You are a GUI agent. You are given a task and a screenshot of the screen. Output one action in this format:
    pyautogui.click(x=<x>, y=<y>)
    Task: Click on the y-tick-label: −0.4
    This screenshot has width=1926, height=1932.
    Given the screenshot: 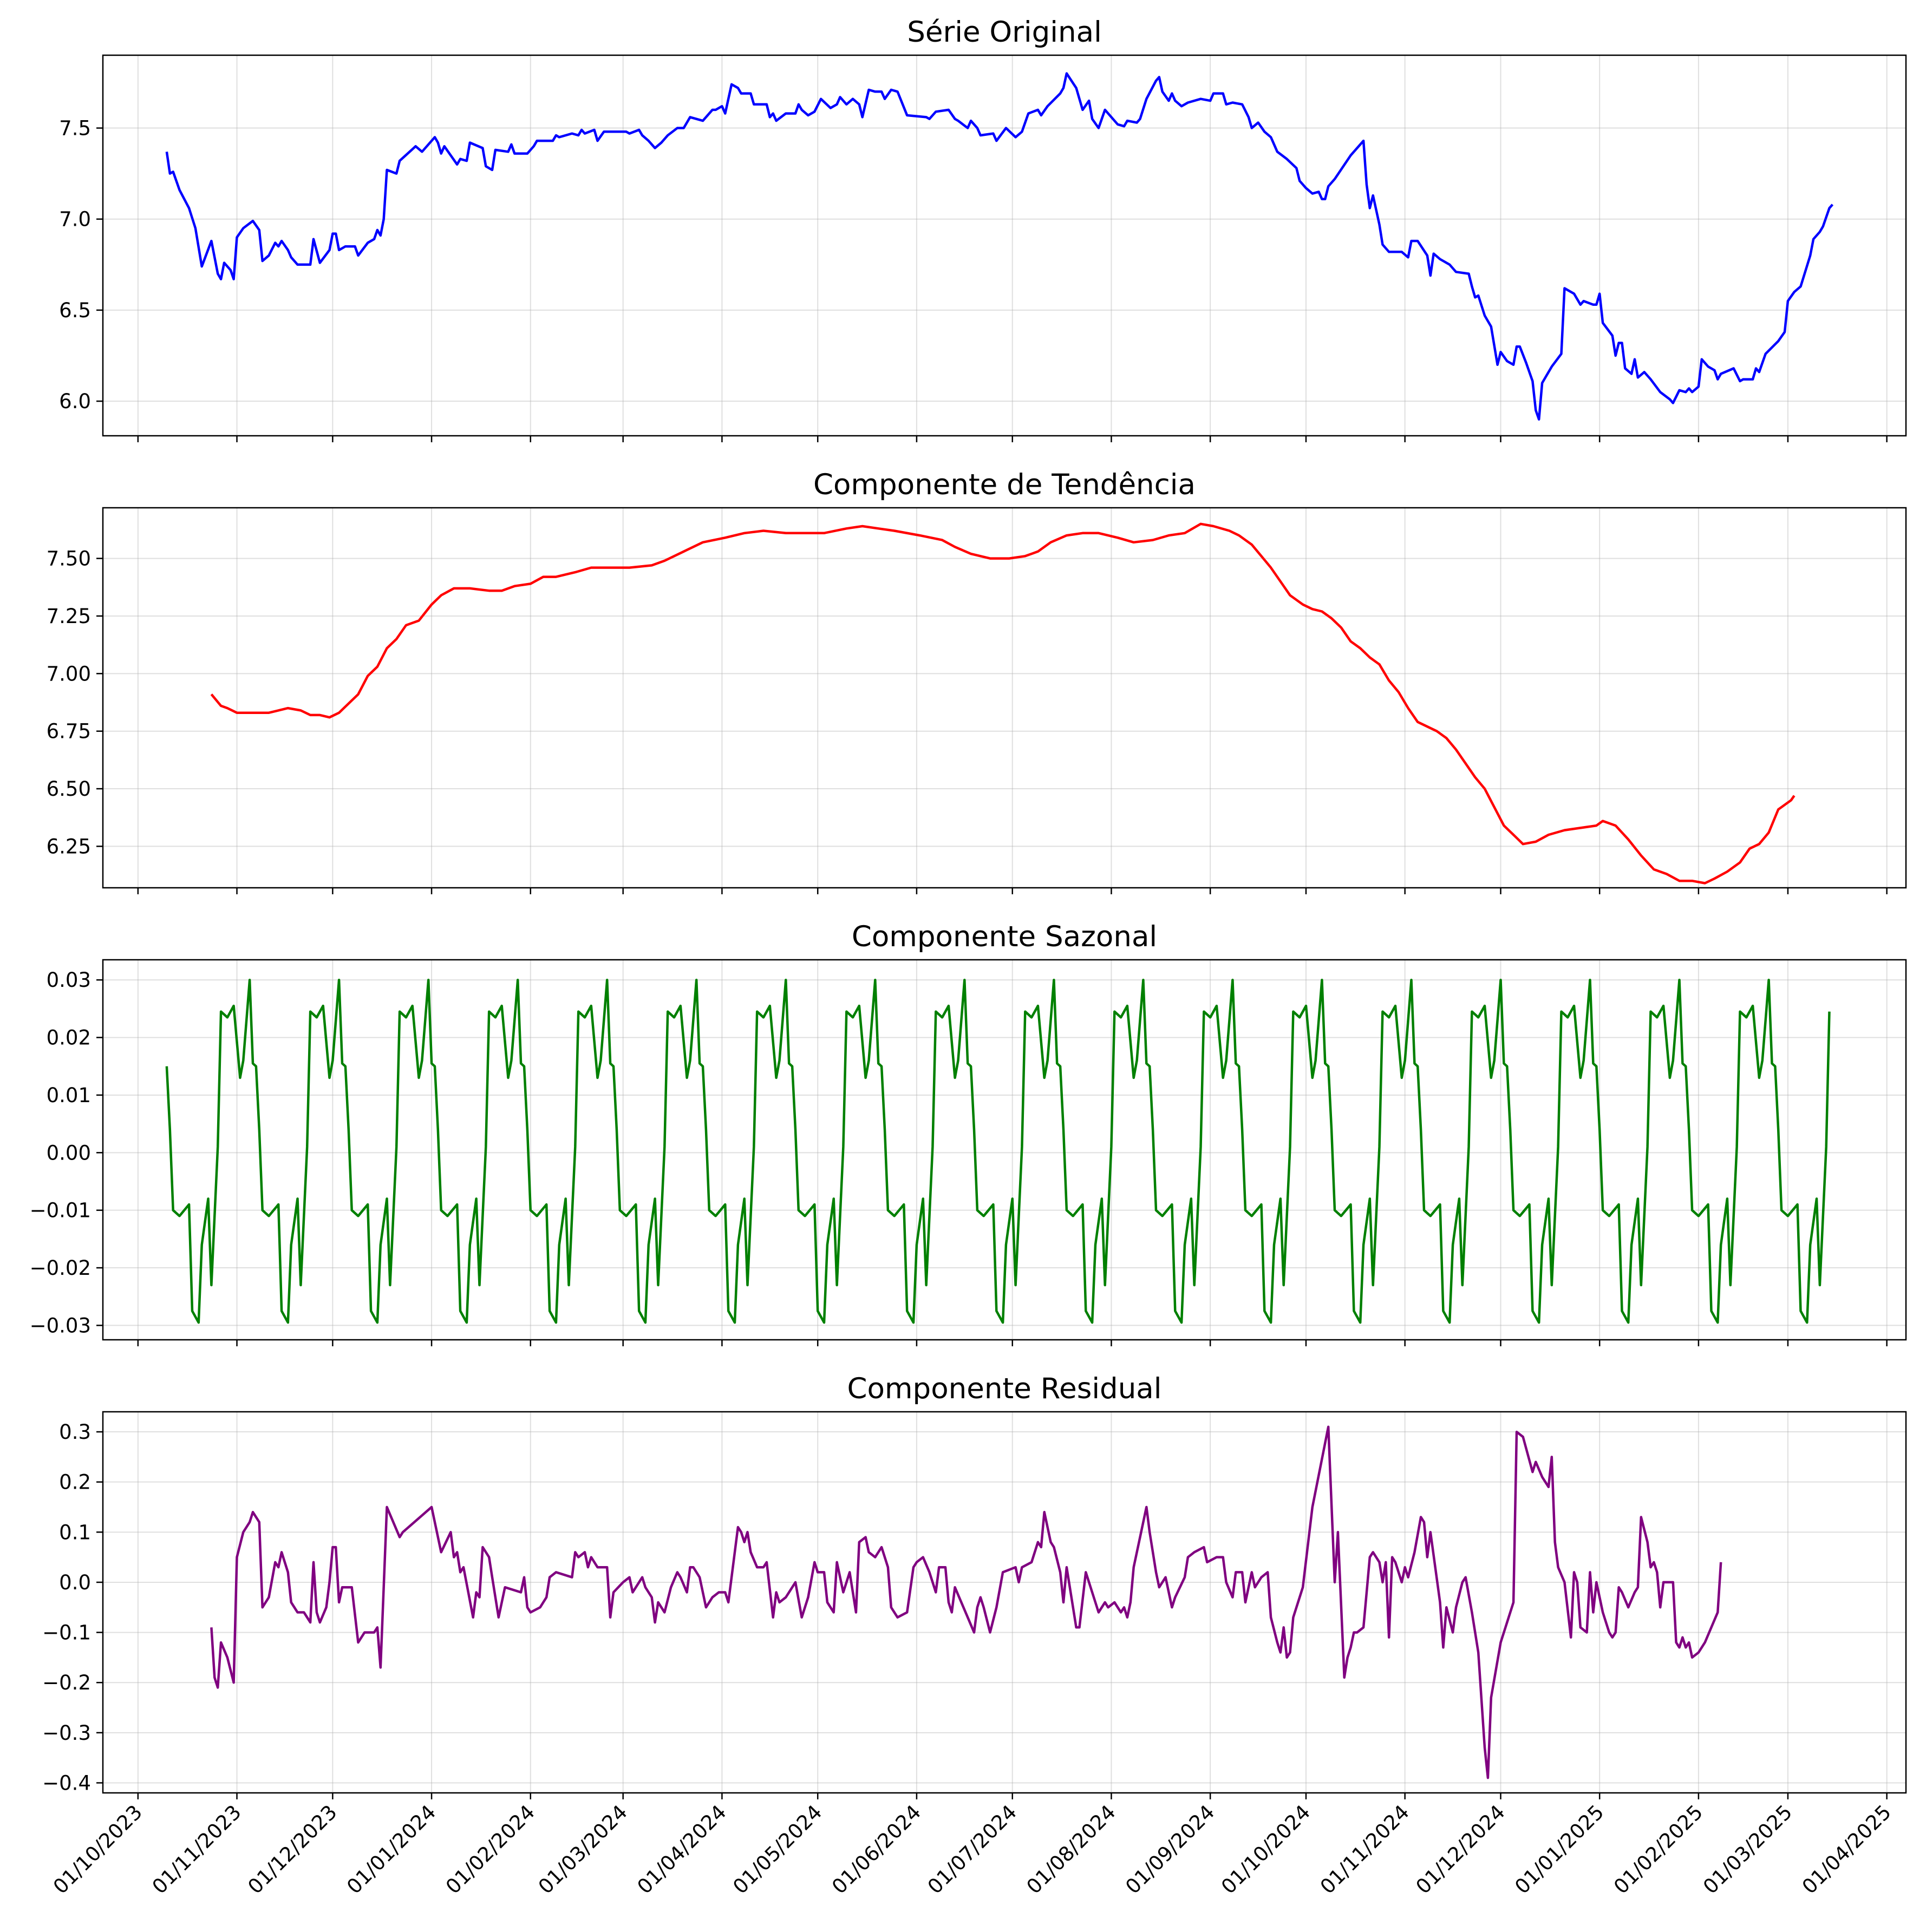 What is the action you would take?
    pyautogui.click(x=66, y=1783)
    